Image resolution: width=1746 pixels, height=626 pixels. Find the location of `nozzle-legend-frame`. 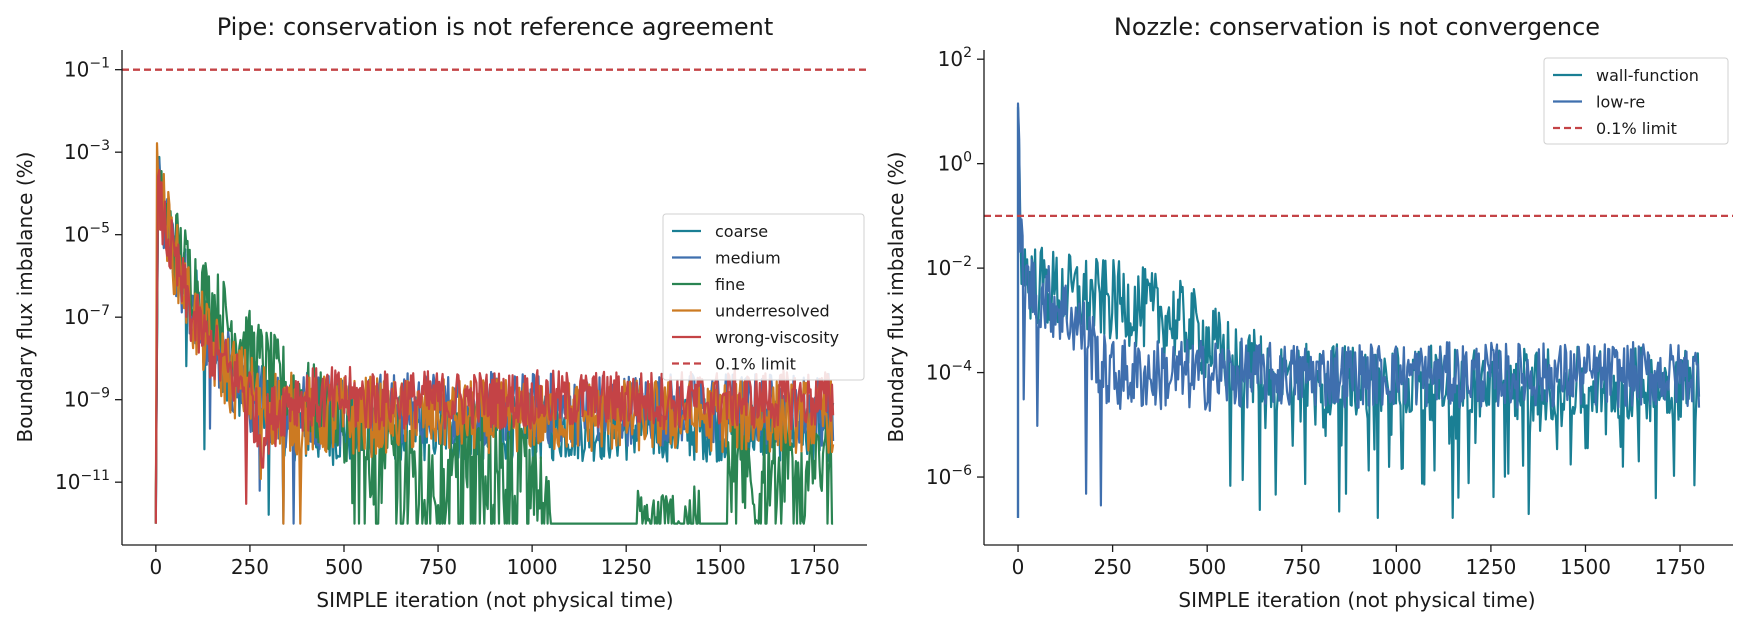

nozzle-legend-frame is located at coordinates (1636, 101).